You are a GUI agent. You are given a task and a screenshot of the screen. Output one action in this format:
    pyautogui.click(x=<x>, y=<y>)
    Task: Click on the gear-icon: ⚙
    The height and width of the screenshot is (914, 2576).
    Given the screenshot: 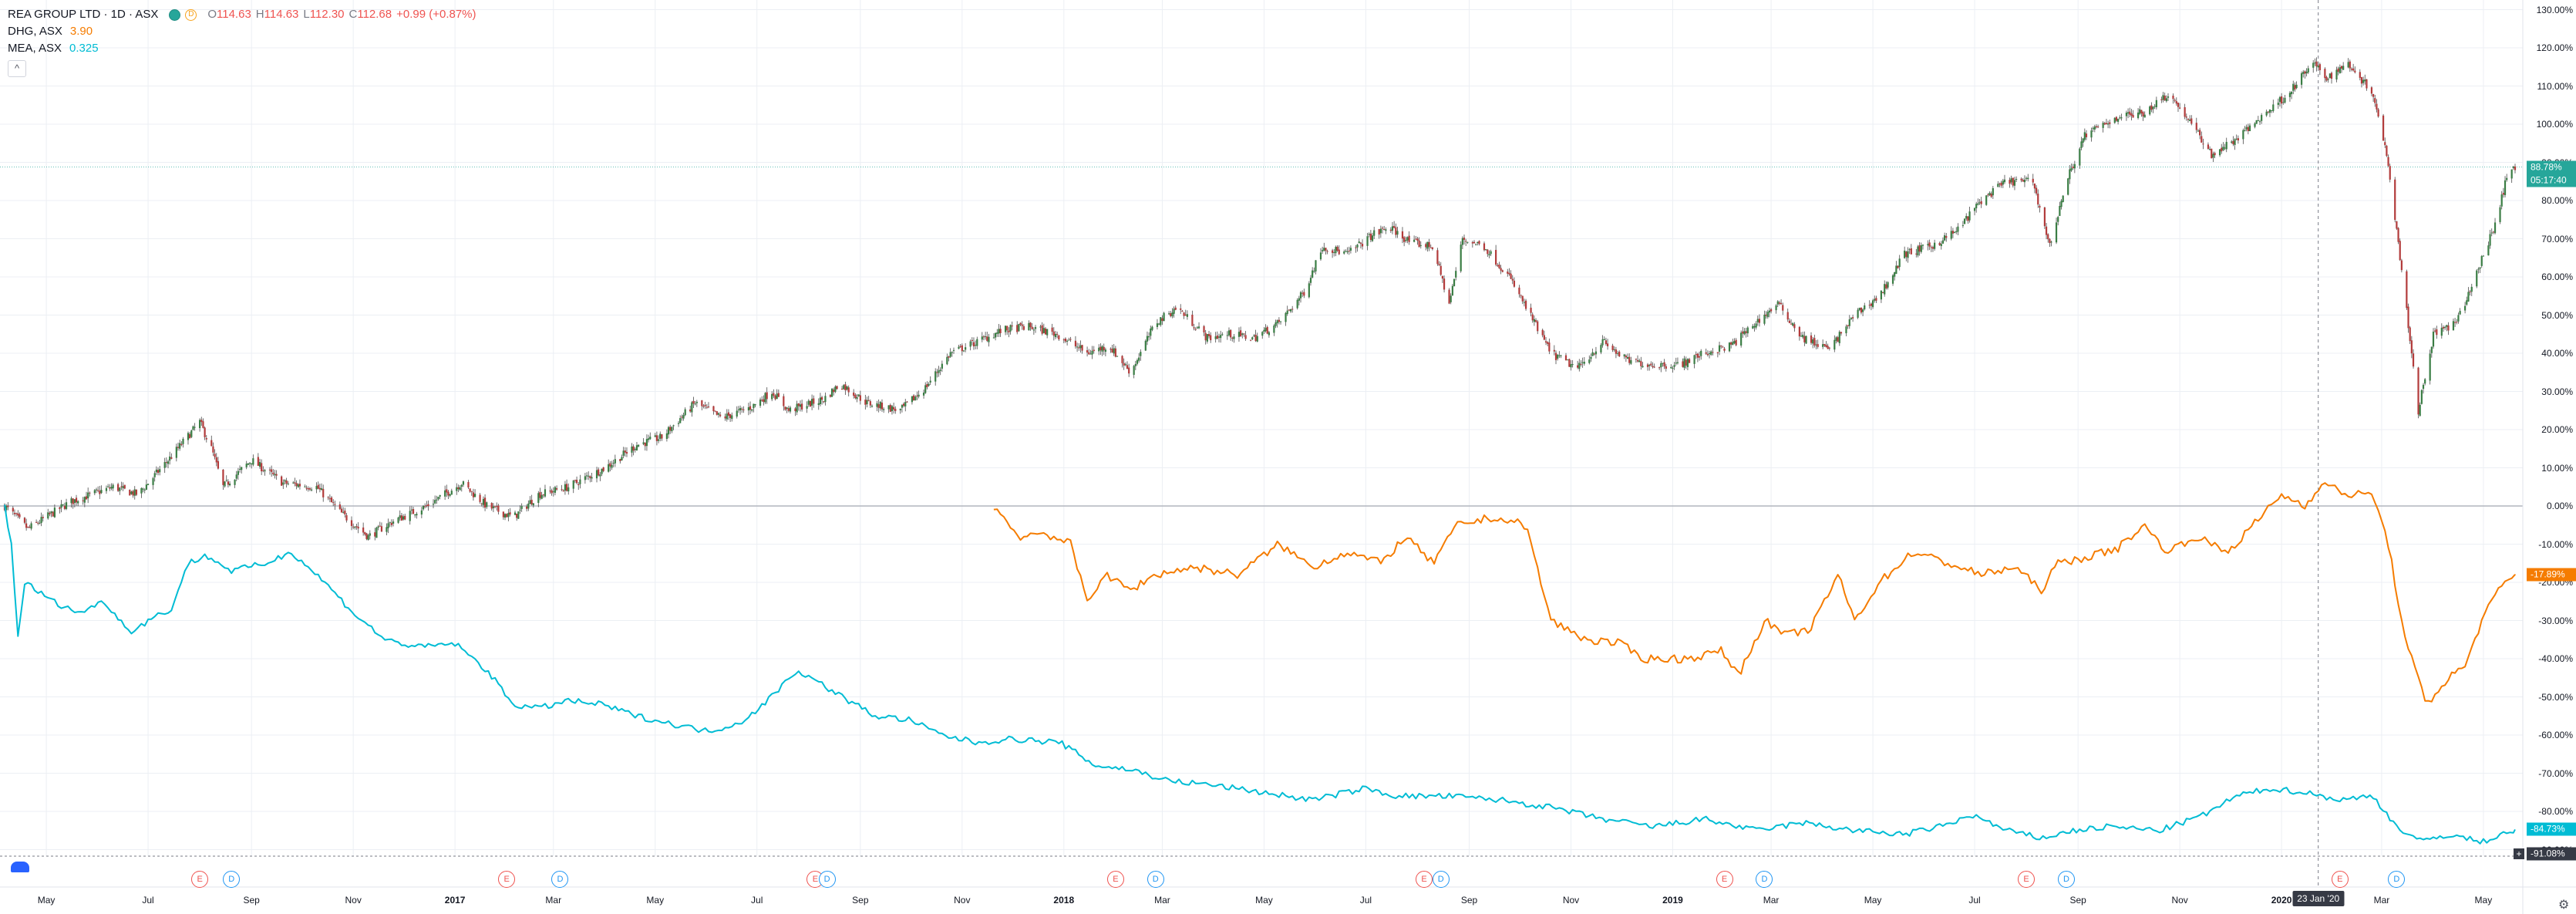 What is the action you would take?
    pyautogui.click(x=2564, y=905)
    